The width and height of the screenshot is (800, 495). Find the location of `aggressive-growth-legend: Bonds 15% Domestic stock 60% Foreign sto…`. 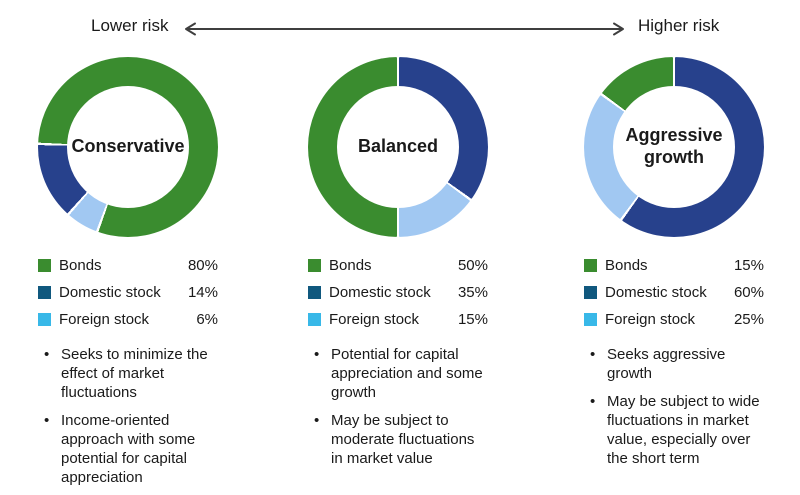

aggressive-growth-legend: Bonds 15% Domestic stock 60% Foreign sto… is located at coordinates (674, 292).